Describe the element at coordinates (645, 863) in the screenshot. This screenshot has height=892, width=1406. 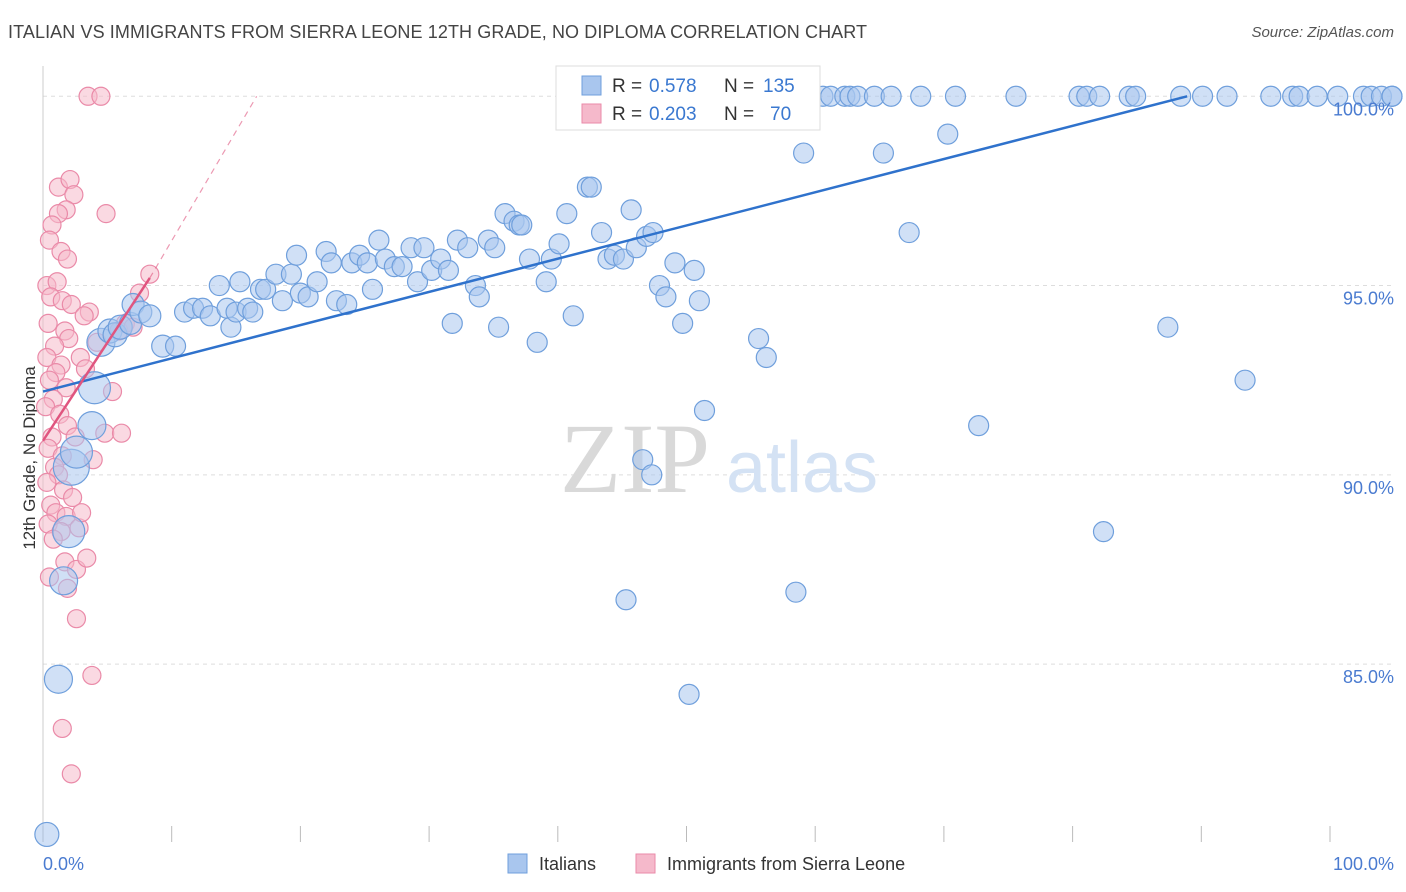
I see `bottom-legend-swatch-sierra-leone` at that location.